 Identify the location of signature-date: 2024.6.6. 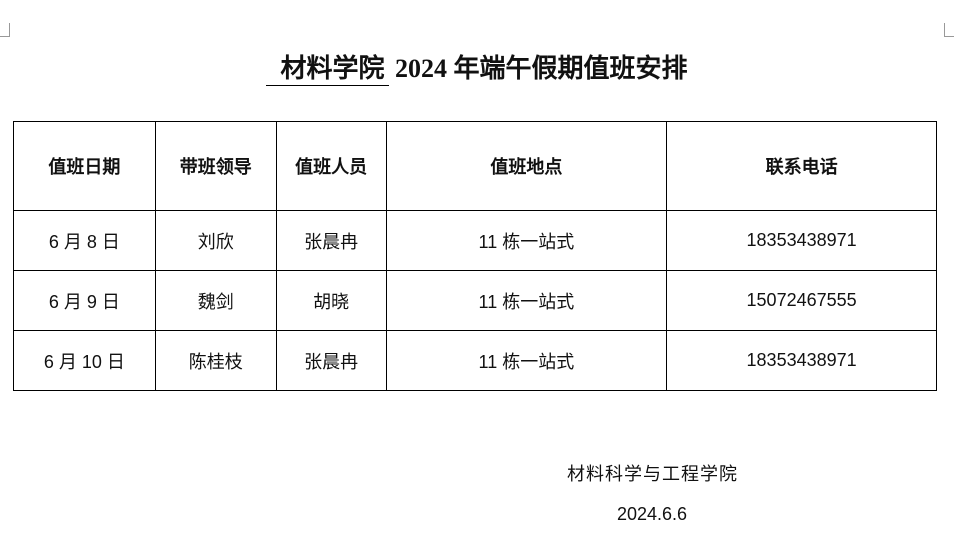
(652, 514).